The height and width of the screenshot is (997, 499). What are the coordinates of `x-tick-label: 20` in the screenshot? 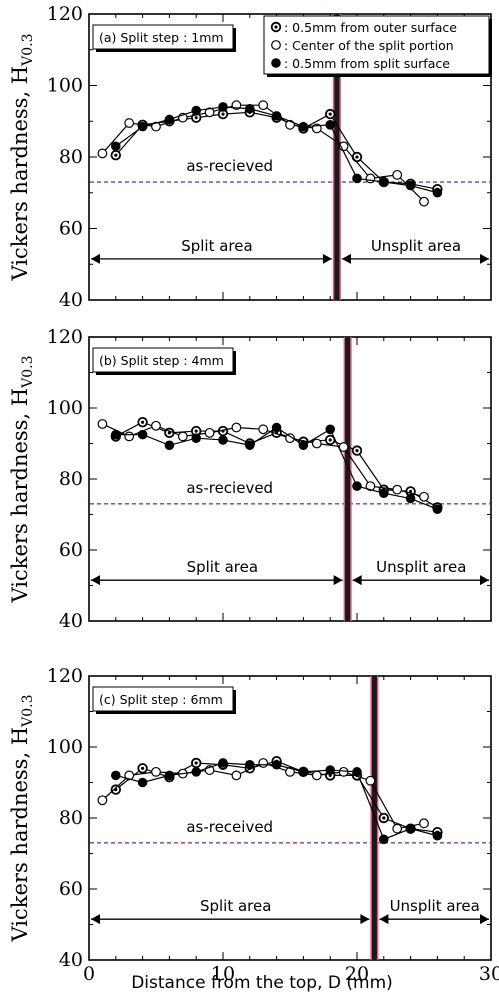 It's located at (357, 974).